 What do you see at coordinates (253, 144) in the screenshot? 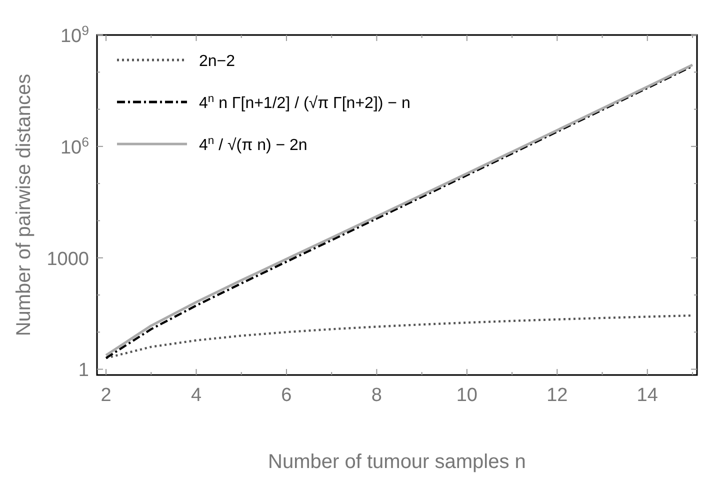
I see `legend-label: 4$^{n}$ / √(π n) − 2n` at bounding box center [253, 144].